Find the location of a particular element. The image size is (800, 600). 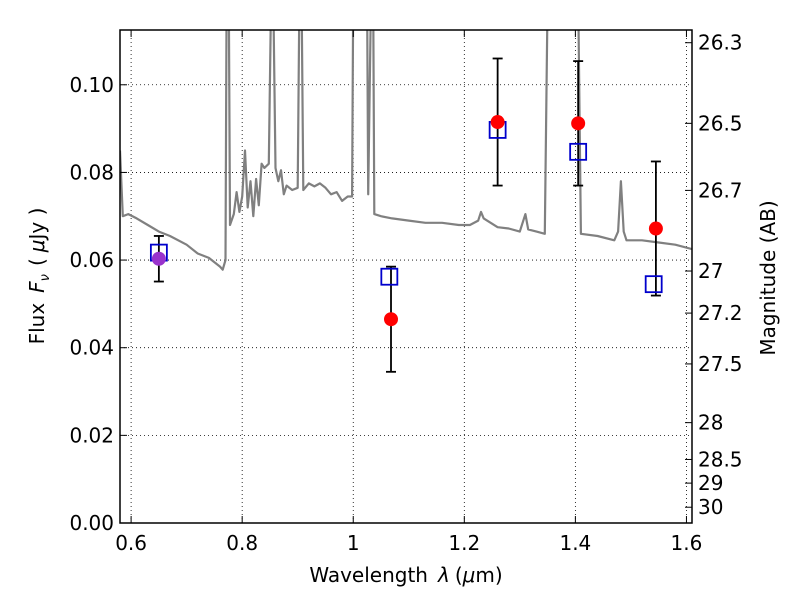

y-tick-label: 0.04 is located at coordinates (91, 348).